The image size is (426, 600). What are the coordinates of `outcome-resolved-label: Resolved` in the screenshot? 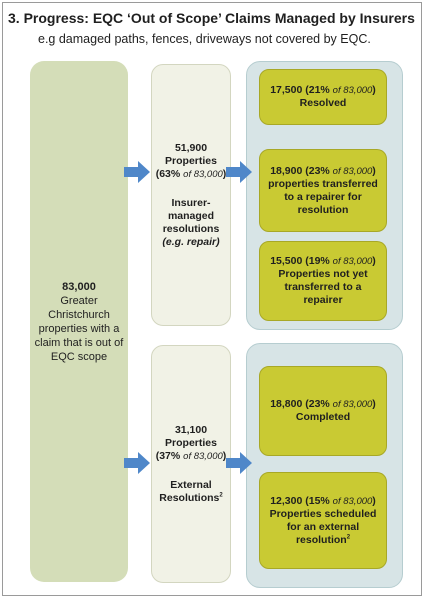 It's located at (323, 103).